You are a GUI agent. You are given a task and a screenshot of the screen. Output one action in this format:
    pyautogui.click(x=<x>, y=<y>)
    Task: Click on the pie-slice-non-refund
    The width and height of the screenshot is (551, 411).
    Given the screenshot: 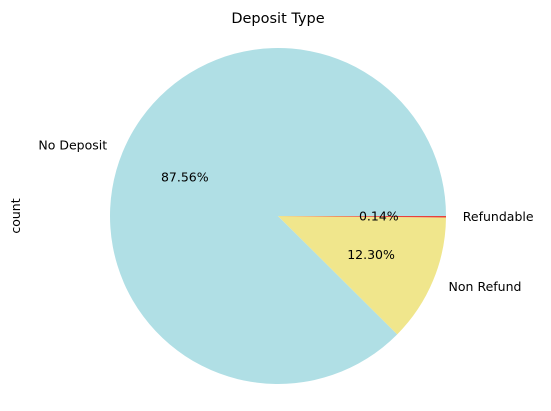 What is the action you would take?
    pyautogui.click(x=362, y=275)
    